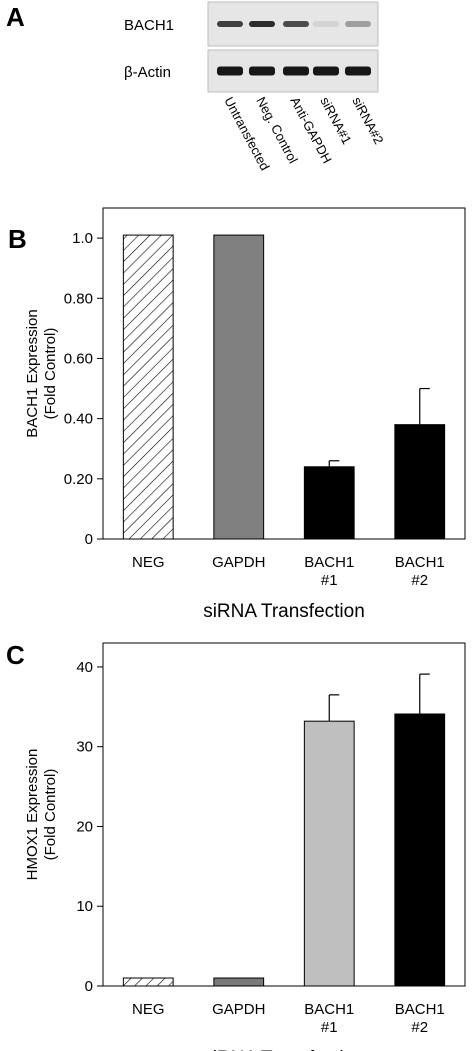 This screenshot has height=1051, width=474. I want to click on y-tick-label: 40, so click(84, 667).